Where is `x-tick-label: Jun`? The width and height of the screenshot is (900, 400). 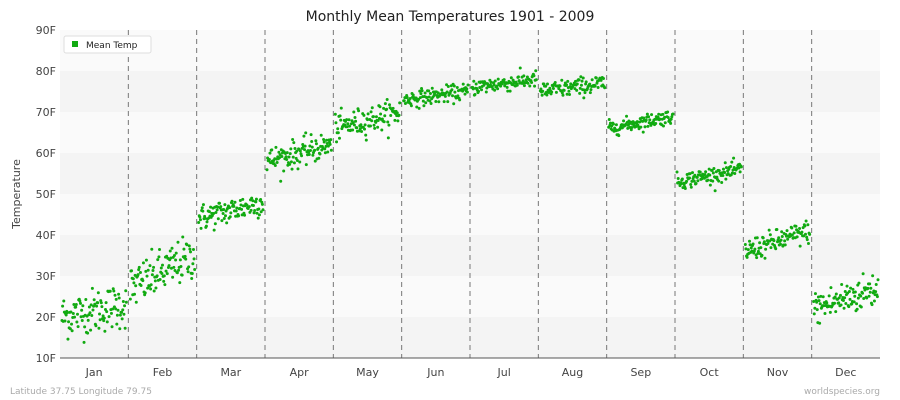 x-tick-label: Jun is located at coordinates (435, 372).